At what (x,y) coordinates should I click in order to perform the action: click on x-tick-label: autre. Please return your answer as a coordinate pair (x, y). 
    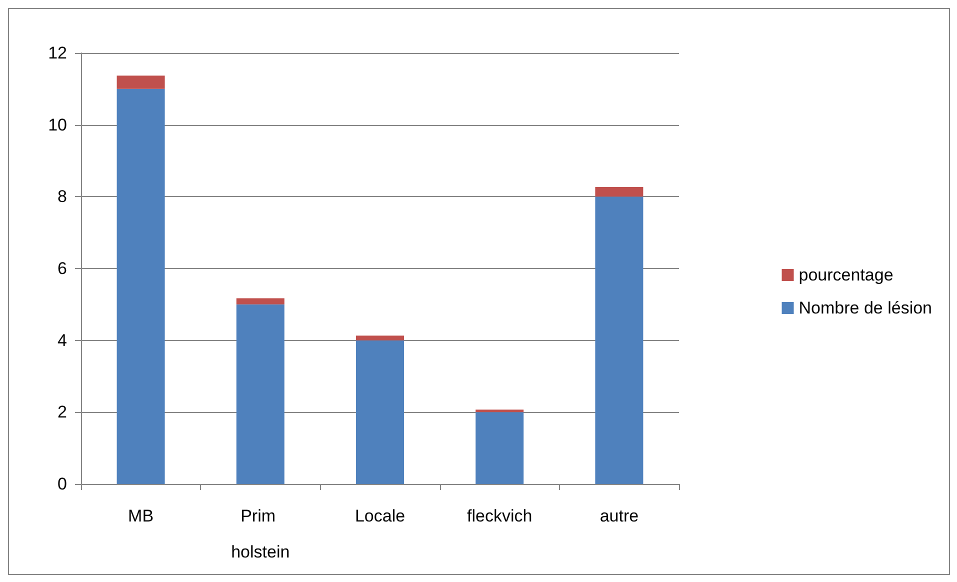
    Looking at the image, I should click on (619, 516).